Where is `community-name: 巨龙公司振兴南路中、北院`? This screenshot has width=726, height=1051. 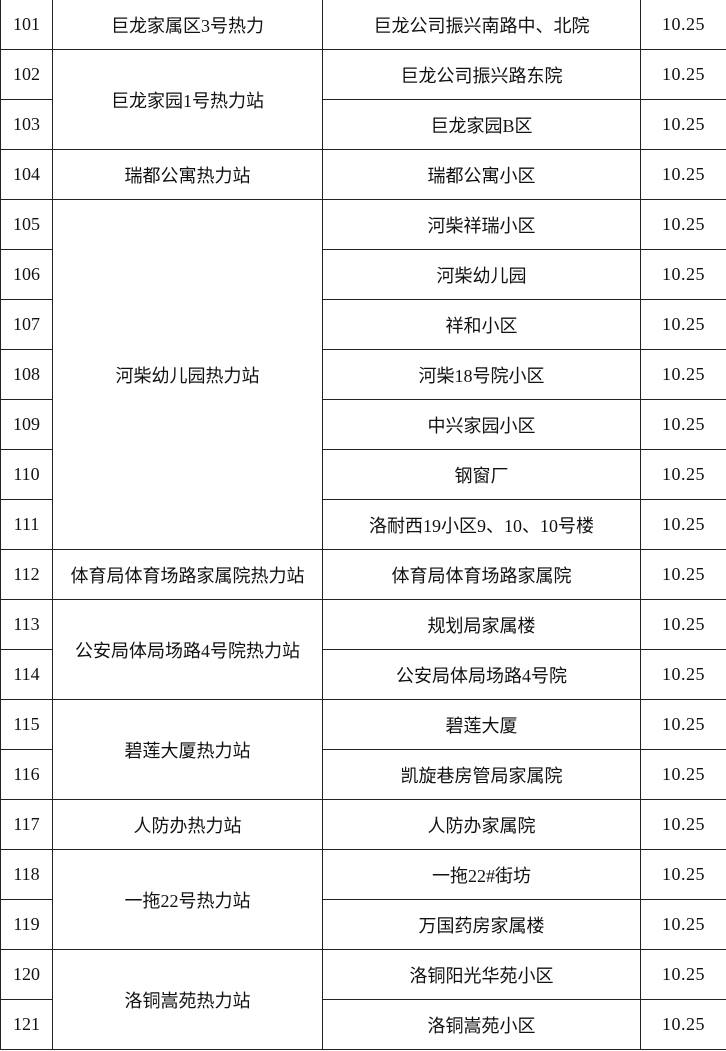 community-name: 巨龙公司振兴南路中、北院 is located at coordinates (481, 25).